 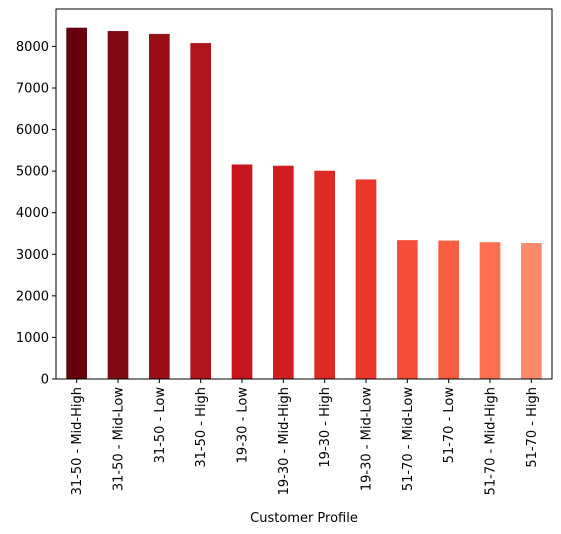 I want to click on x-tick-label-8: 51-70 - Mid-Low, so click(x=408, y=439).